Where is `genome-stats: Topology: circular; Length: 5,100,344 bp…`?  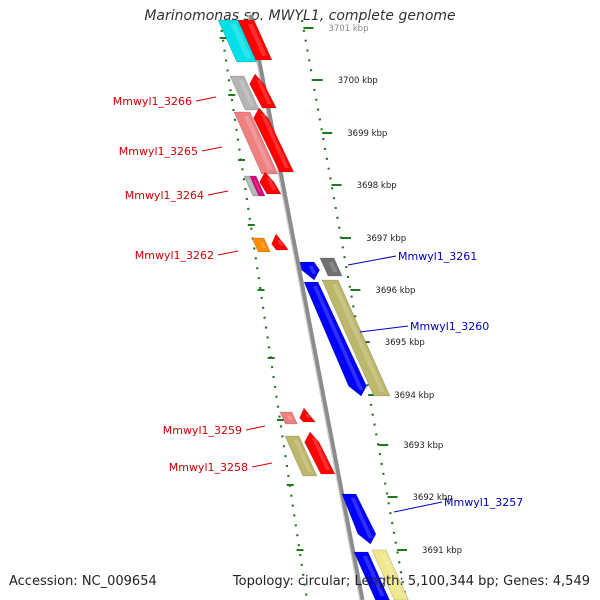
genome-stats: Topology: circular; Length: 5,100,344 bp… is located at coordinates (411, 581).